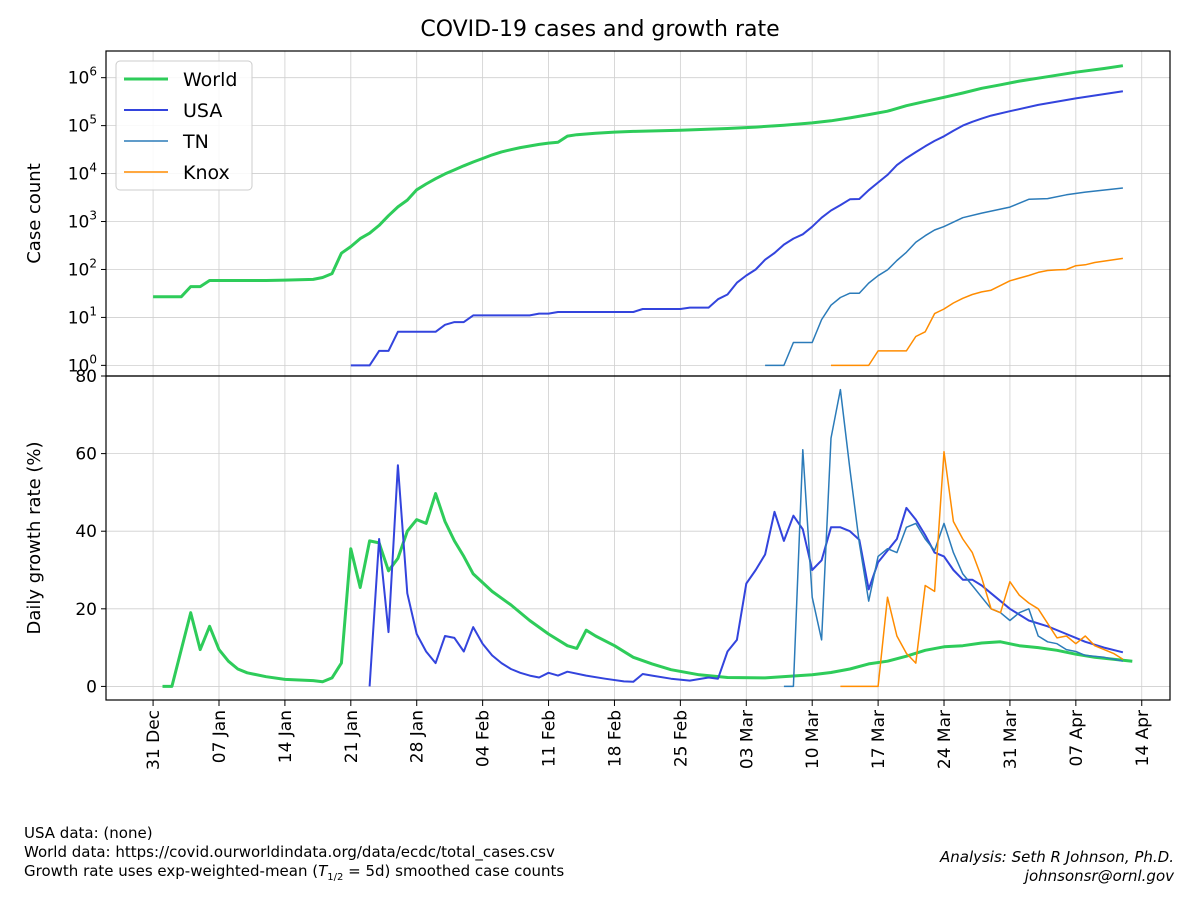  I want to click on x-tick-label: 11 Feb, so click(550, 738).